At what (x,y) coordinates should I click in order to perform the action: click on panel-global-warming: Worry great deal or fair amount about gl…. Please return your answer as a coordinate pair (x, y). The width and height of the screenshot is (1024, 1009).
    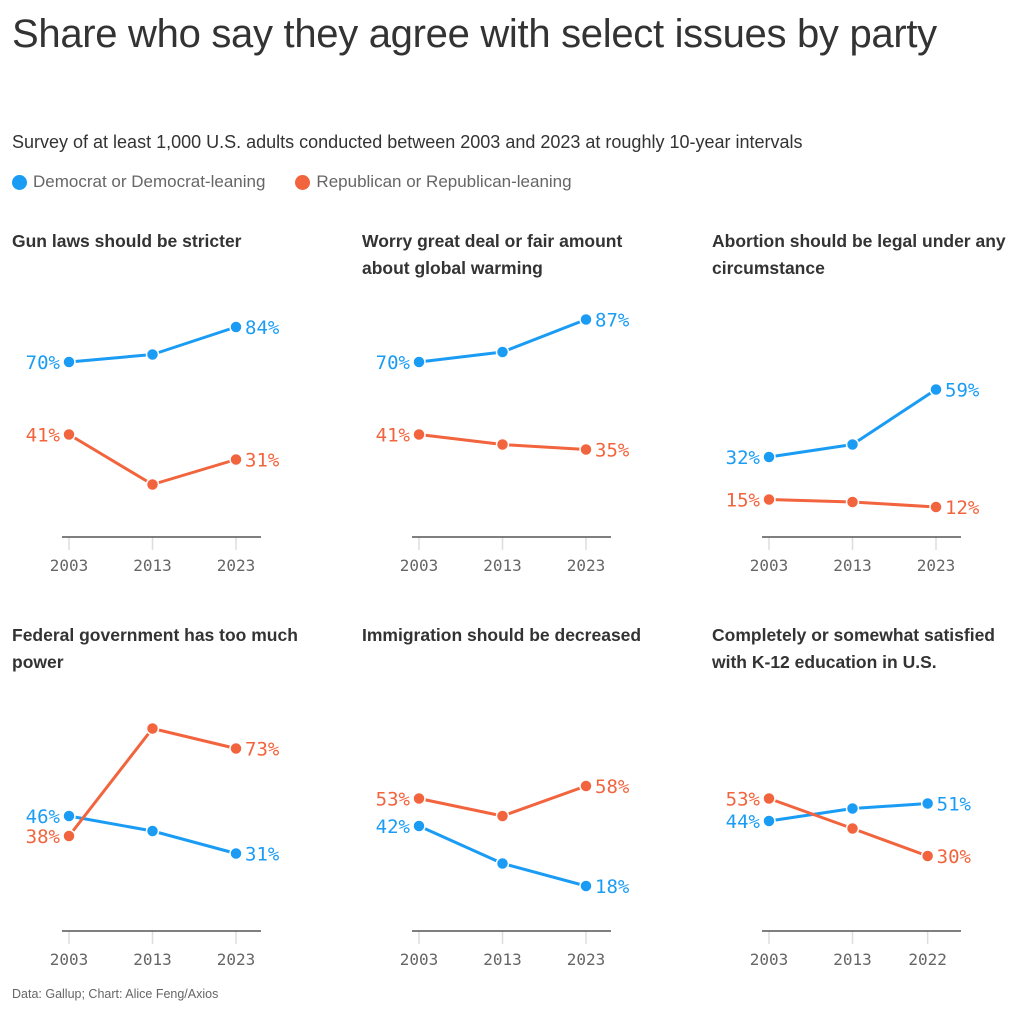
    Looking at the image, I should click on (532, 418).